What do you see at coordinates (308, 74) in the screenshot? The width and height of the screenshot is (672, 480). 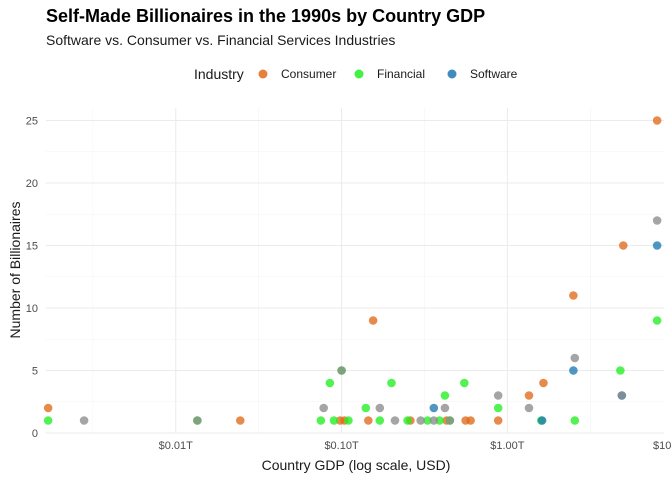 I see `legend-label-consumer: Consumer` at bounding box center [308, 74].